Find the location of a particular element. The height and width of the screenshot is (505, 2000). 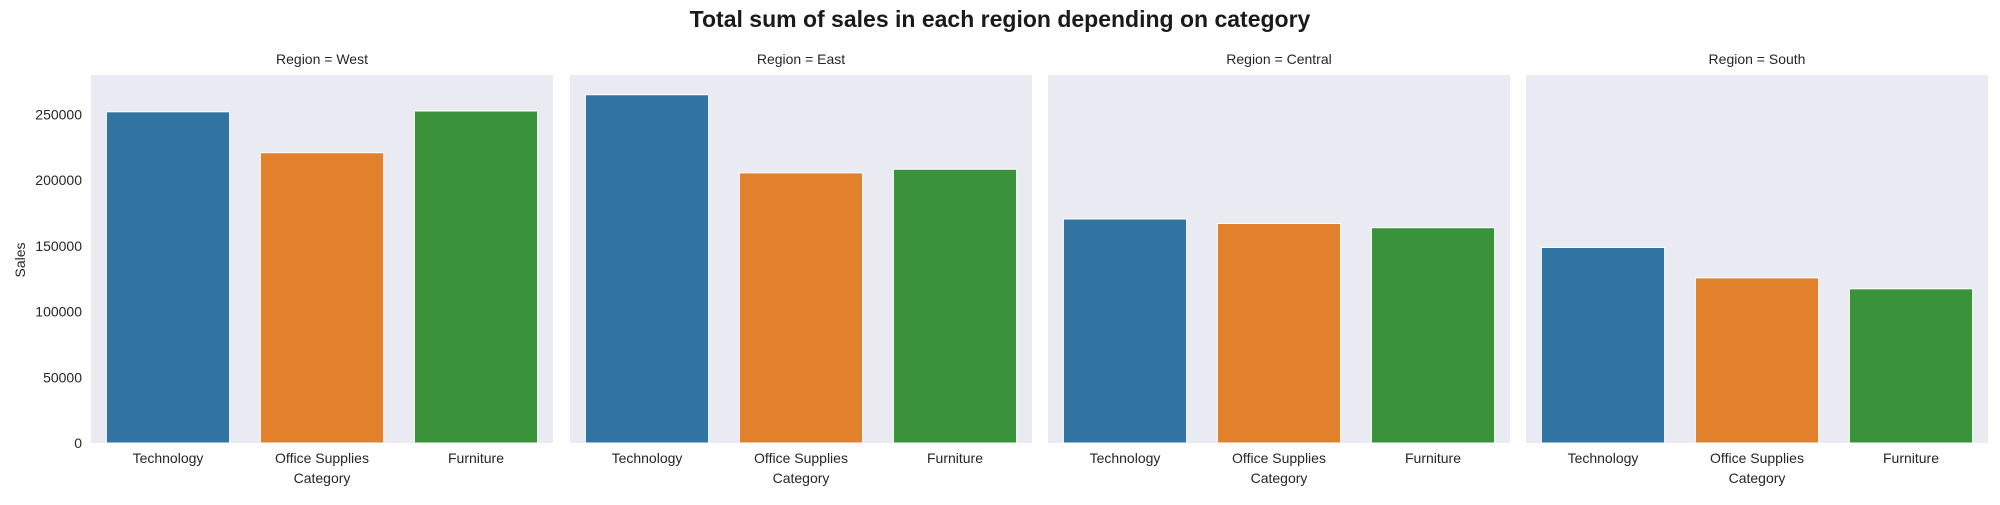

panel-title: Region = West is located at coordinates (322, 59).